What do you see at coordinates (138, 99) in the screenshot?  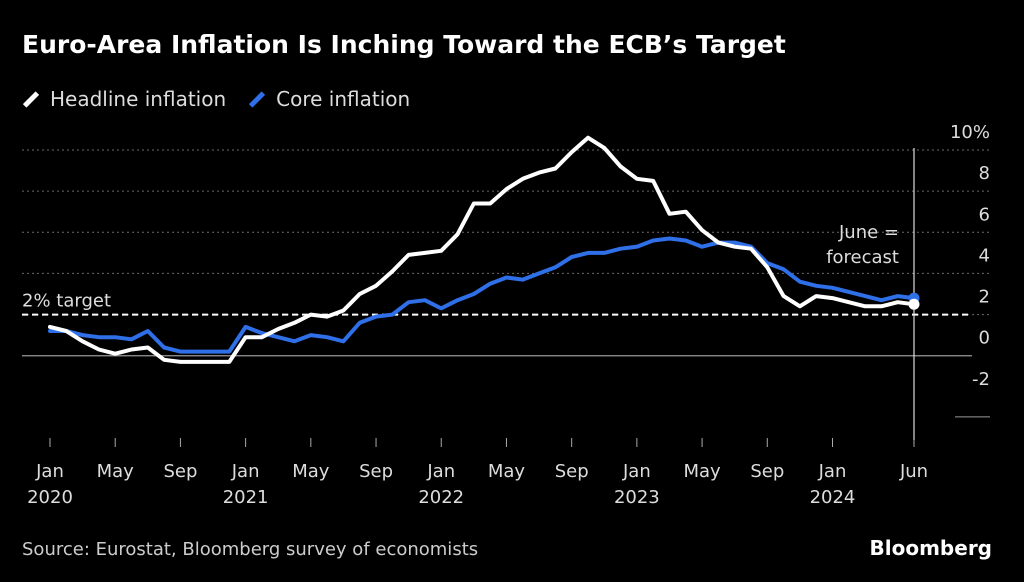 I see `legend-label-headline: Headline inflation` at bounding box center [138, 99].